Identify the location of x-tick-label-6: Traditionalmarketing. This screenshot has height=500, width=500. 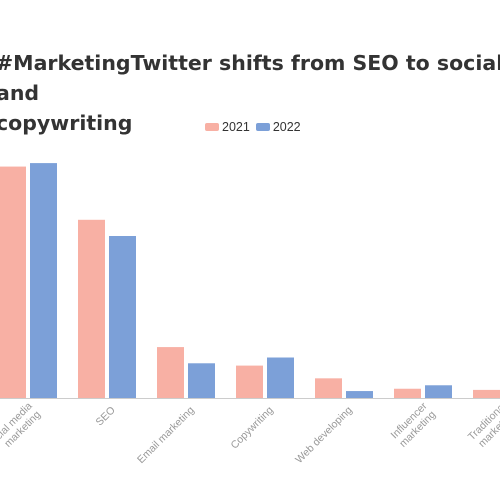
(483, 426).